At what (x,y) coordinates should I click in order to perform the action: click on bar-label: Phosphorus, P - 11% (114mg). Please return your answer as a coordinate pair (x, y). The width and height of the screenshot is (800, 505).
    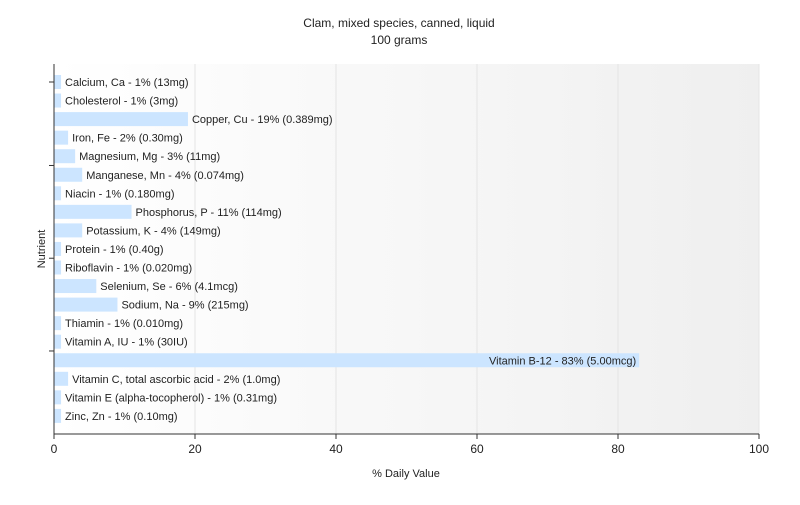
    Looking at the image, I should click on (209, 213).